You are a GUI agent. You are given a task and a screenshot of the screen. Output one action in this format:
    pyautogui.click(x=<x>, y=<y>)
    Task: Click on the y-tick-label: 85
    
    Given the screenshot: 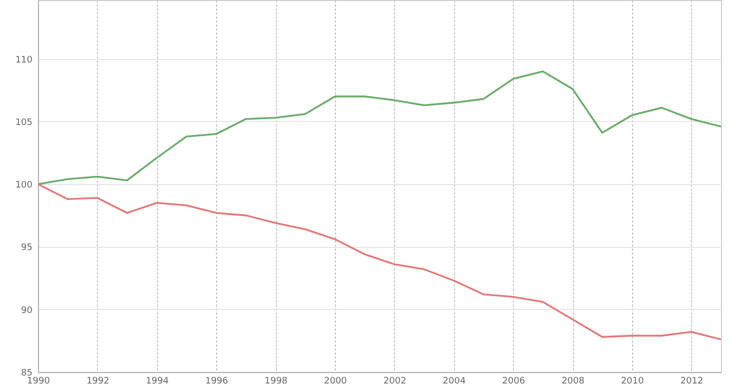 What is the action you would take?
    pyautogui.click(x=26, y=373)
    